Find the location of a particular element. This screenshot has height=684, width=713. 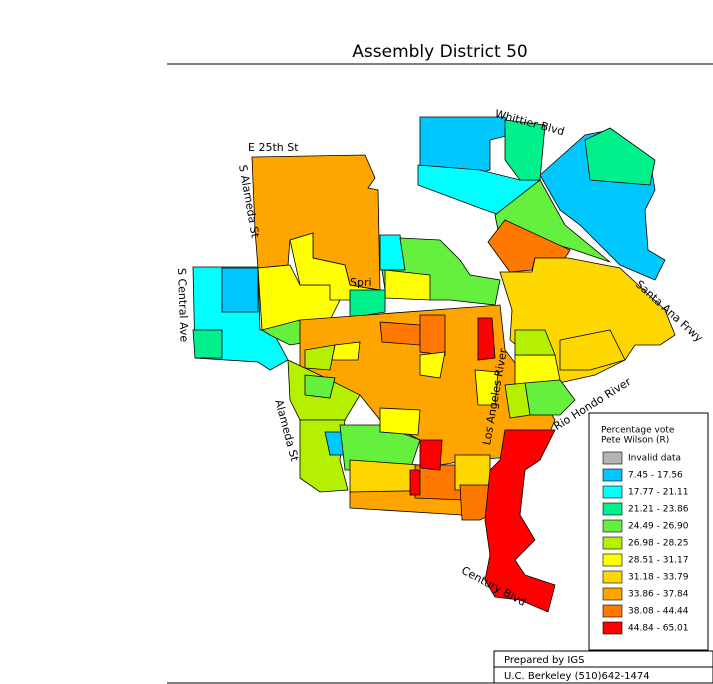

street-label: S Central Ave is located at coordinates (183, 305).